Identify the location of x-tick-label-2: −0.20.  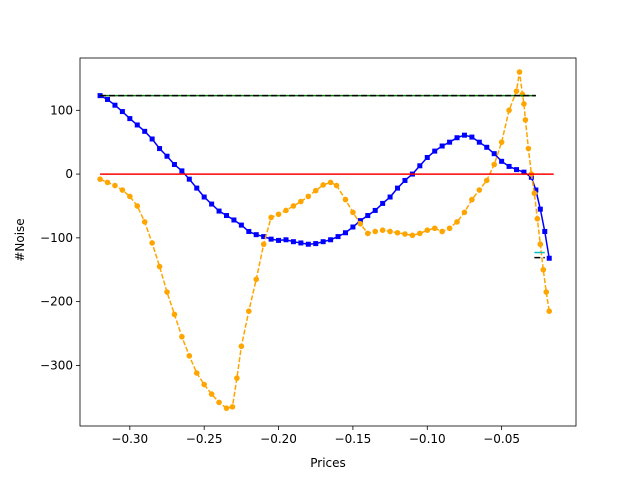
(278, 439).